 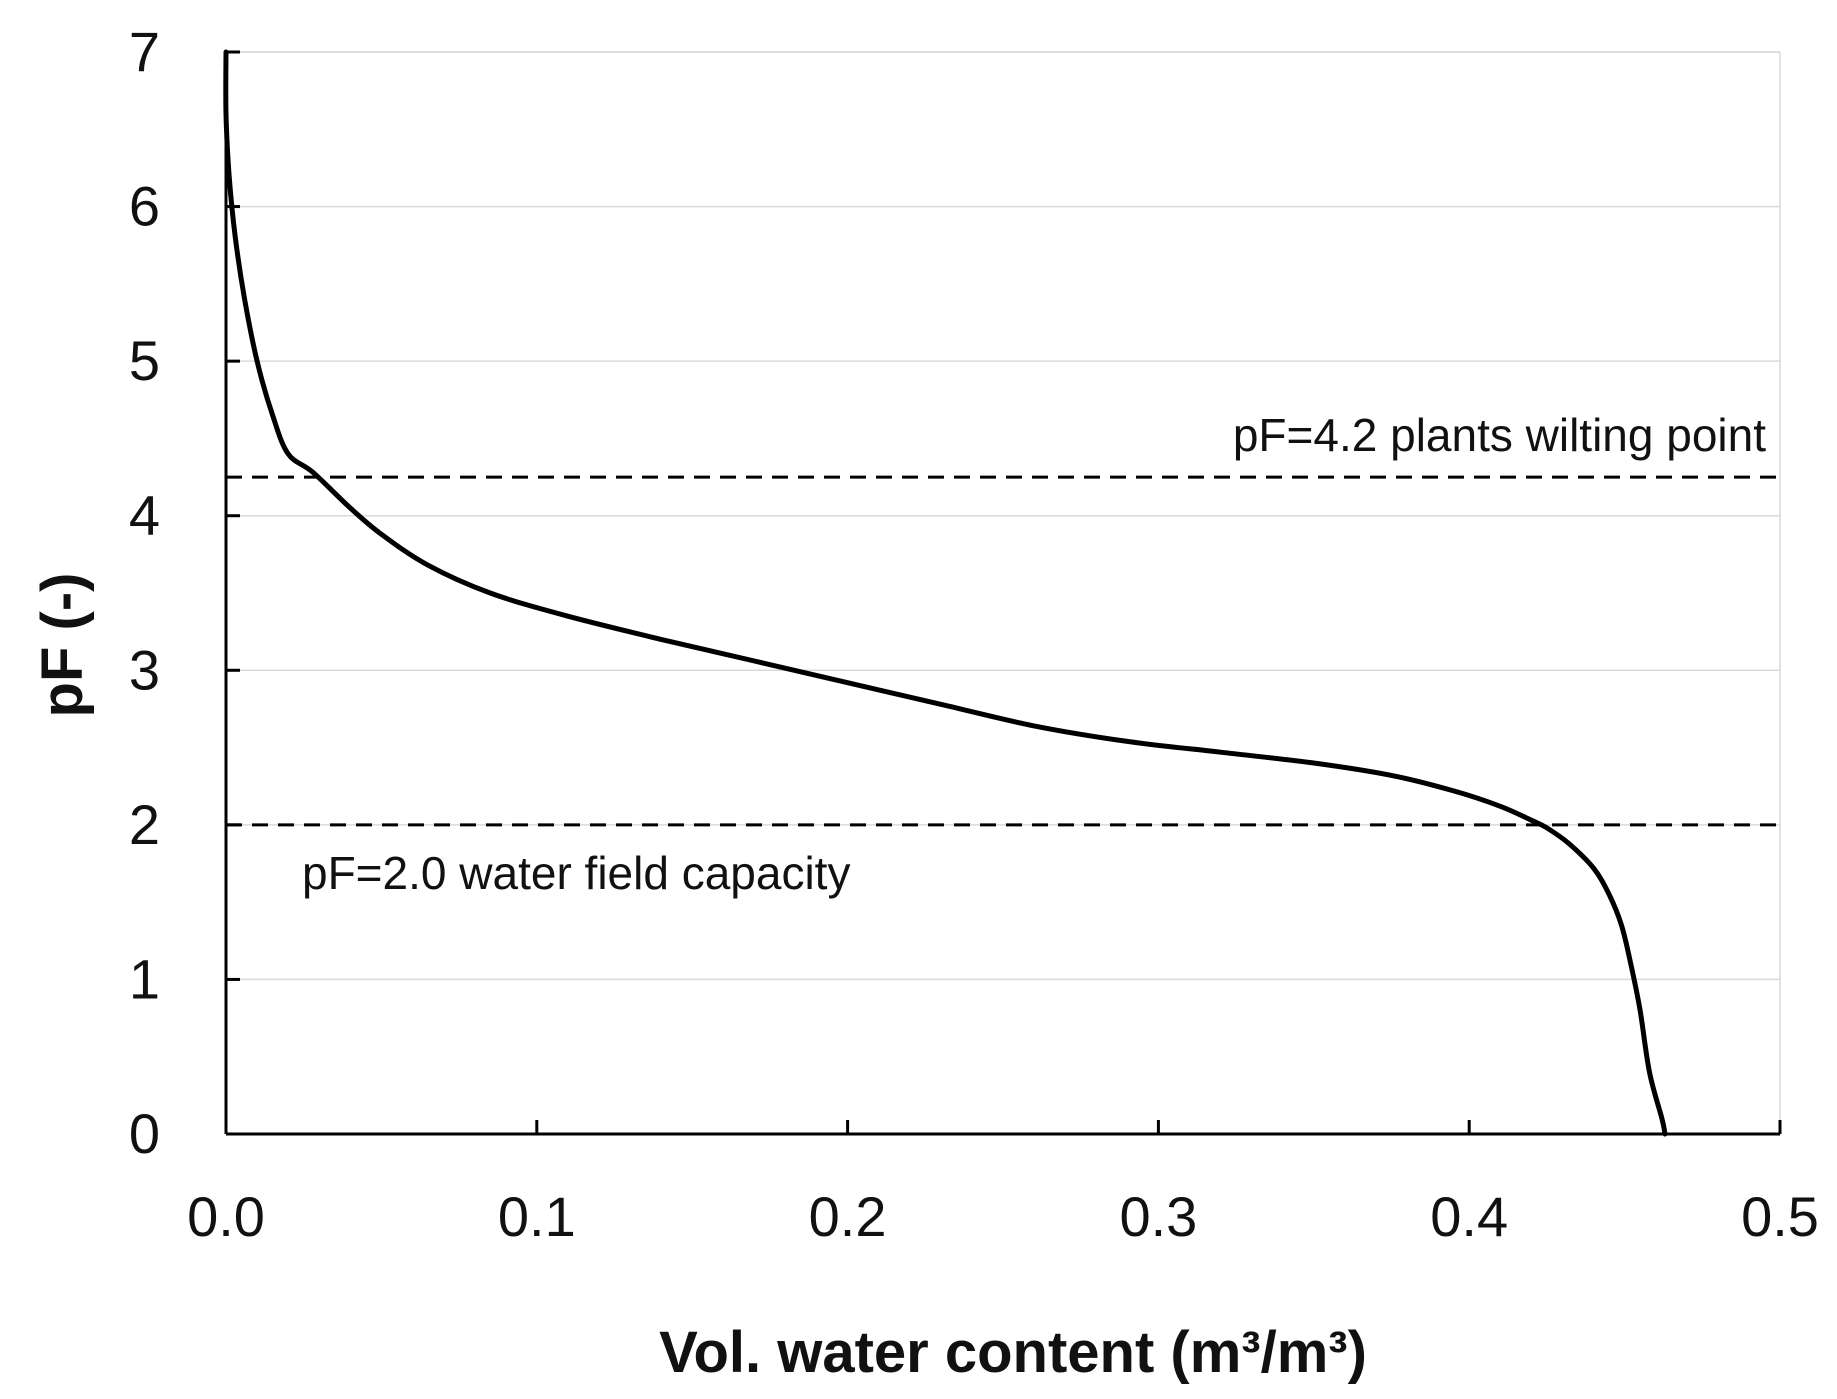 I want to click on x-tick-label-0.5: 0.5, so click(x=1780, y=1216).